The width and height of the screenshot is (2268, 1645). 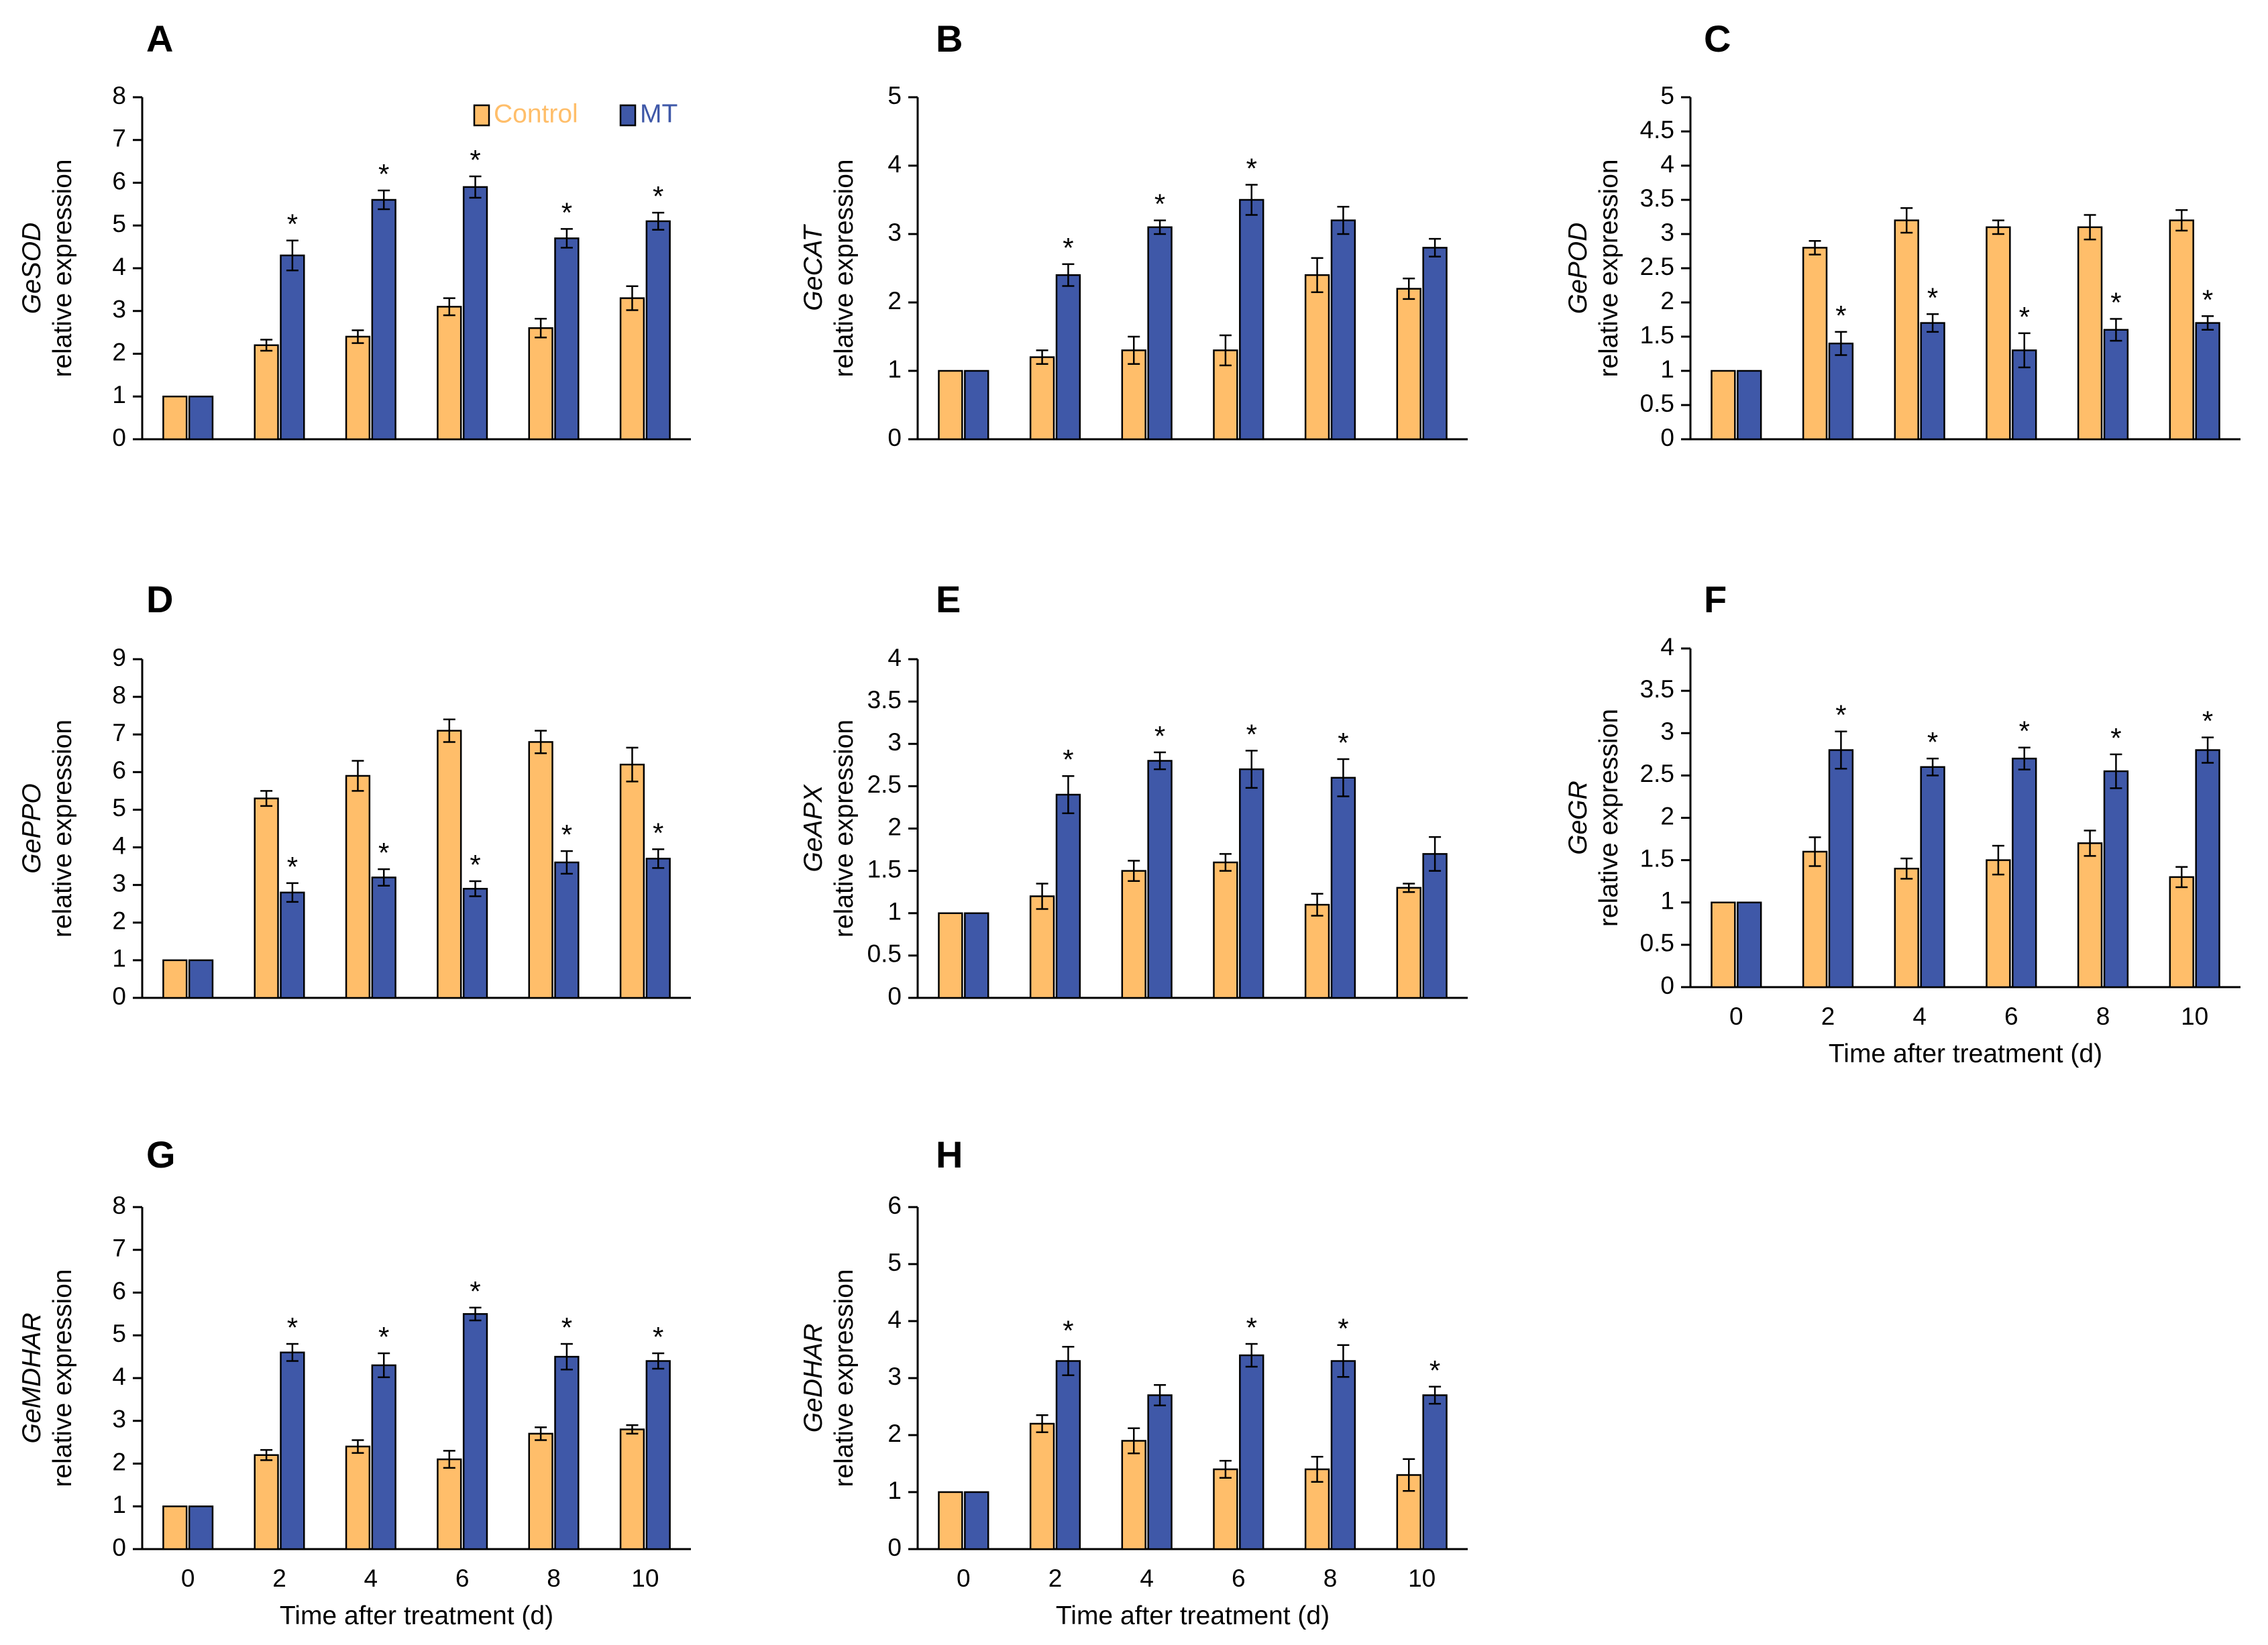 I want to click on x-axis-title: Time after treatment (d), so click(x=1193, y=1615).